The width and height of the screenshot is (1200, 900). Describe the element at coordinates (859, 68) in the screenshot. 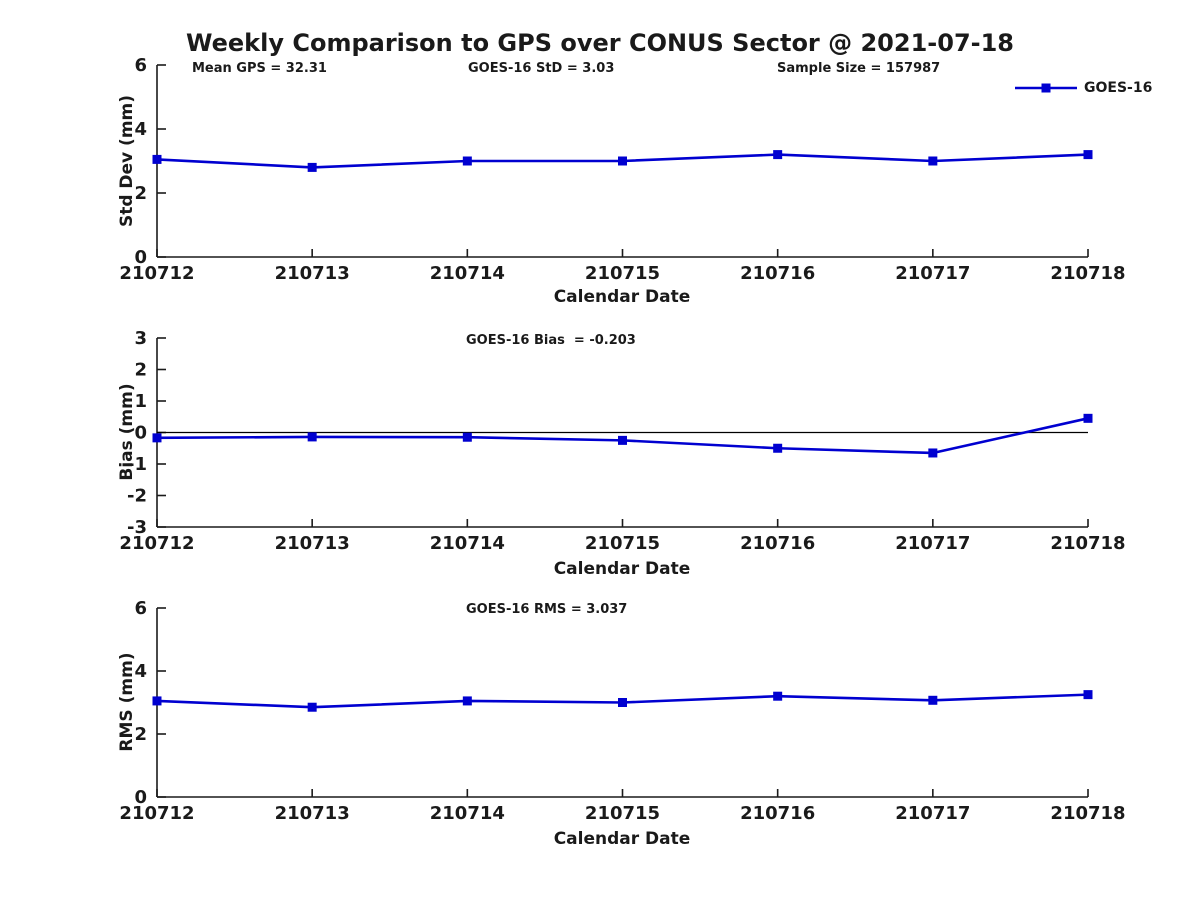

I see `annotation-sample-size: Sample Size = 157987` at that location.